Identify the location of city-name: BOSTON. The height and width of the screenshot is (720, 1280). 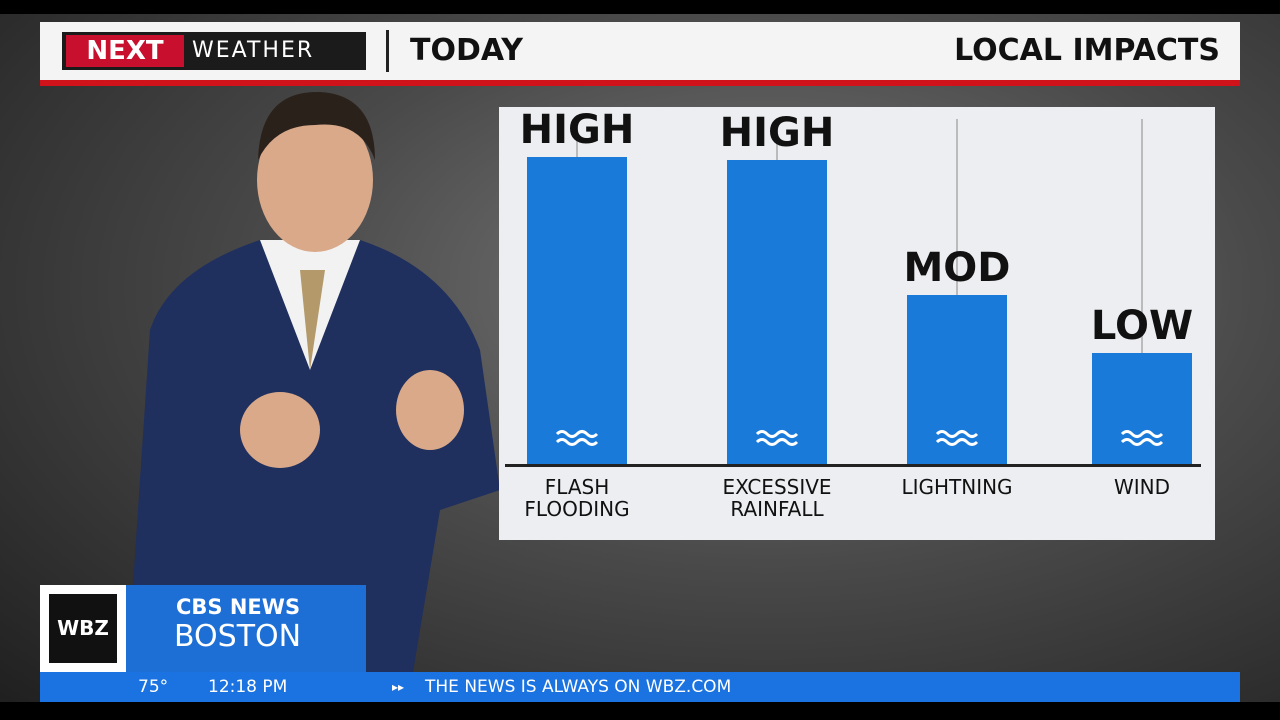
(238, 636).